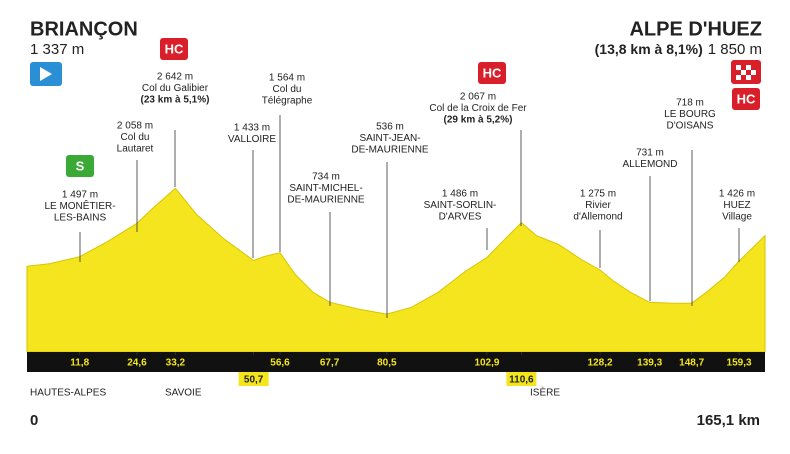  Describe the element at coordinates (389, 138) in the screenshot. I see `annotation-text: SAINT-JEAN-` at that location.